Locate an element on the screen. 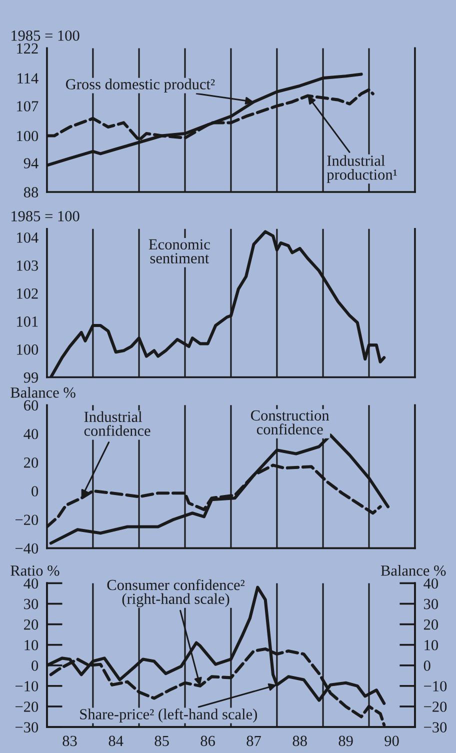  y-tick-label: 30 is located at coordinates (31, 604).